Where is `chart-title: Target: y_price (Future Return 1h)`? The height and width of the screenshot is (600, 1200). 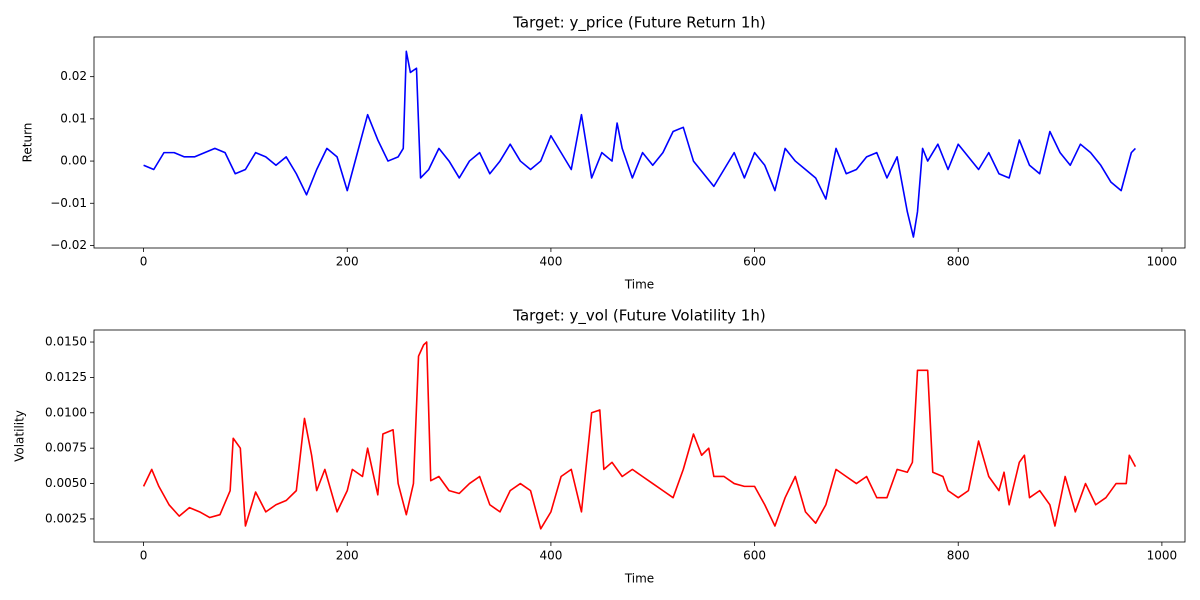 chart-title: Target: y_price (Future Return 1h) is located at coordinates (639, 23).